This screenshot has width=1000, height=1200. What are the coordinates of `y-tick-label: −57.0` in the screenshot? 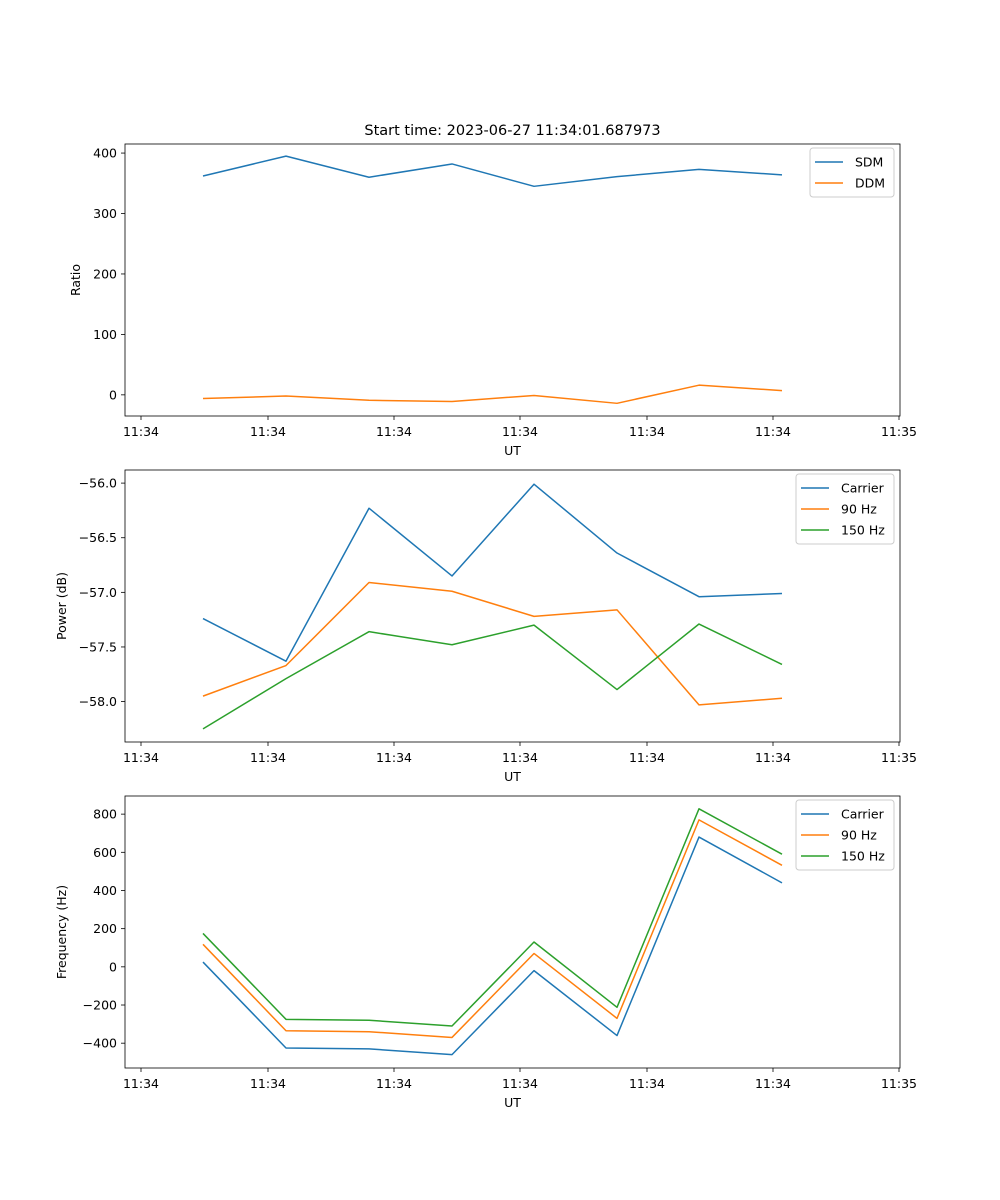 It's located at (98, 592).